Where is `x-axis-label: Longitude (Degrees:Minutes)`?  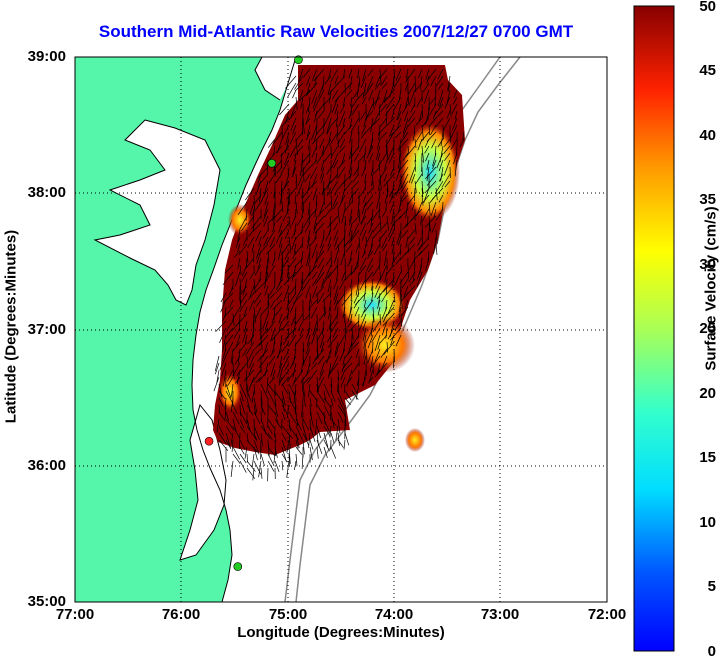
x-axis-label: Longitude (Degrees:Minutes) is located at coordinates (341, 632).